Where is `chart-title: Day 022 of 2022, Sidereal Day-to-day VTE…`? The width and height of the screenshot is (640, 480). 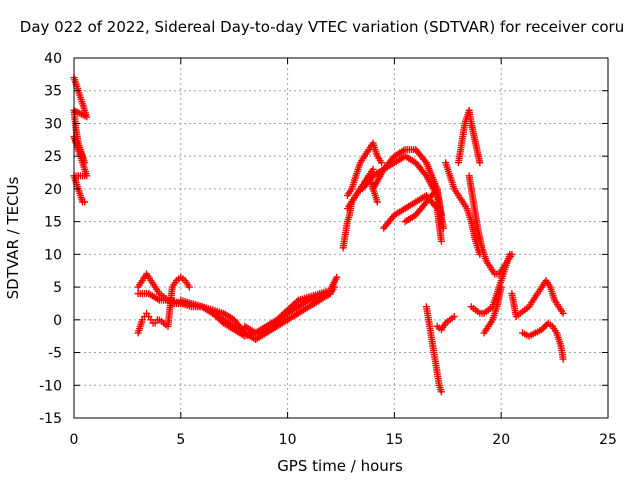 chart-title: Day 022 of 2022, Sidereal Day-to-day VTE… is located at coordinates (322, 27).